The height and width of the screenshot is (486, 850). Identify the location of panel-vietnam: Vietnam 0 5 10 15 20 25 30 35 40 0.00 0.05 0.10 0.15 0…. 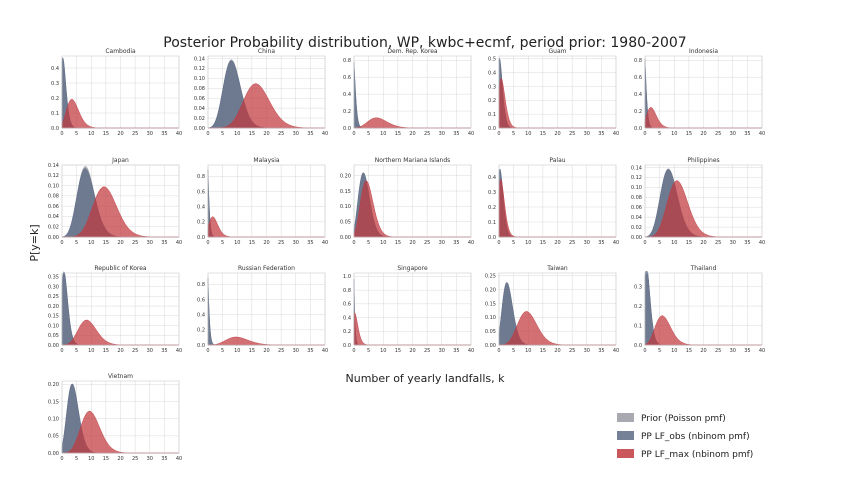
(115, 417).